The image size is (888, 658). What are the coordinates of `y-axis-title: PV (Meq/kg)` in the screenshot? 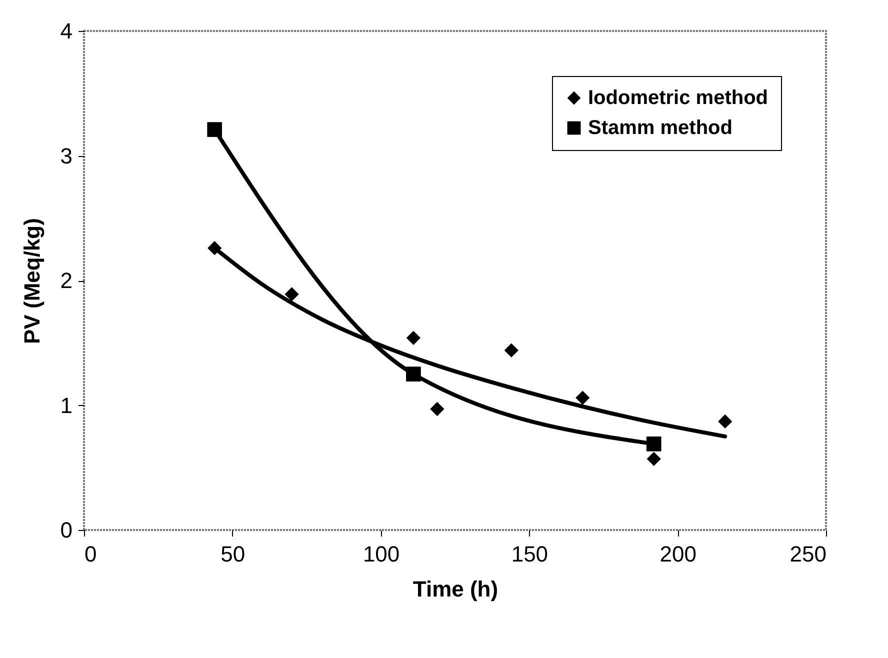 It's located at (31, 281).